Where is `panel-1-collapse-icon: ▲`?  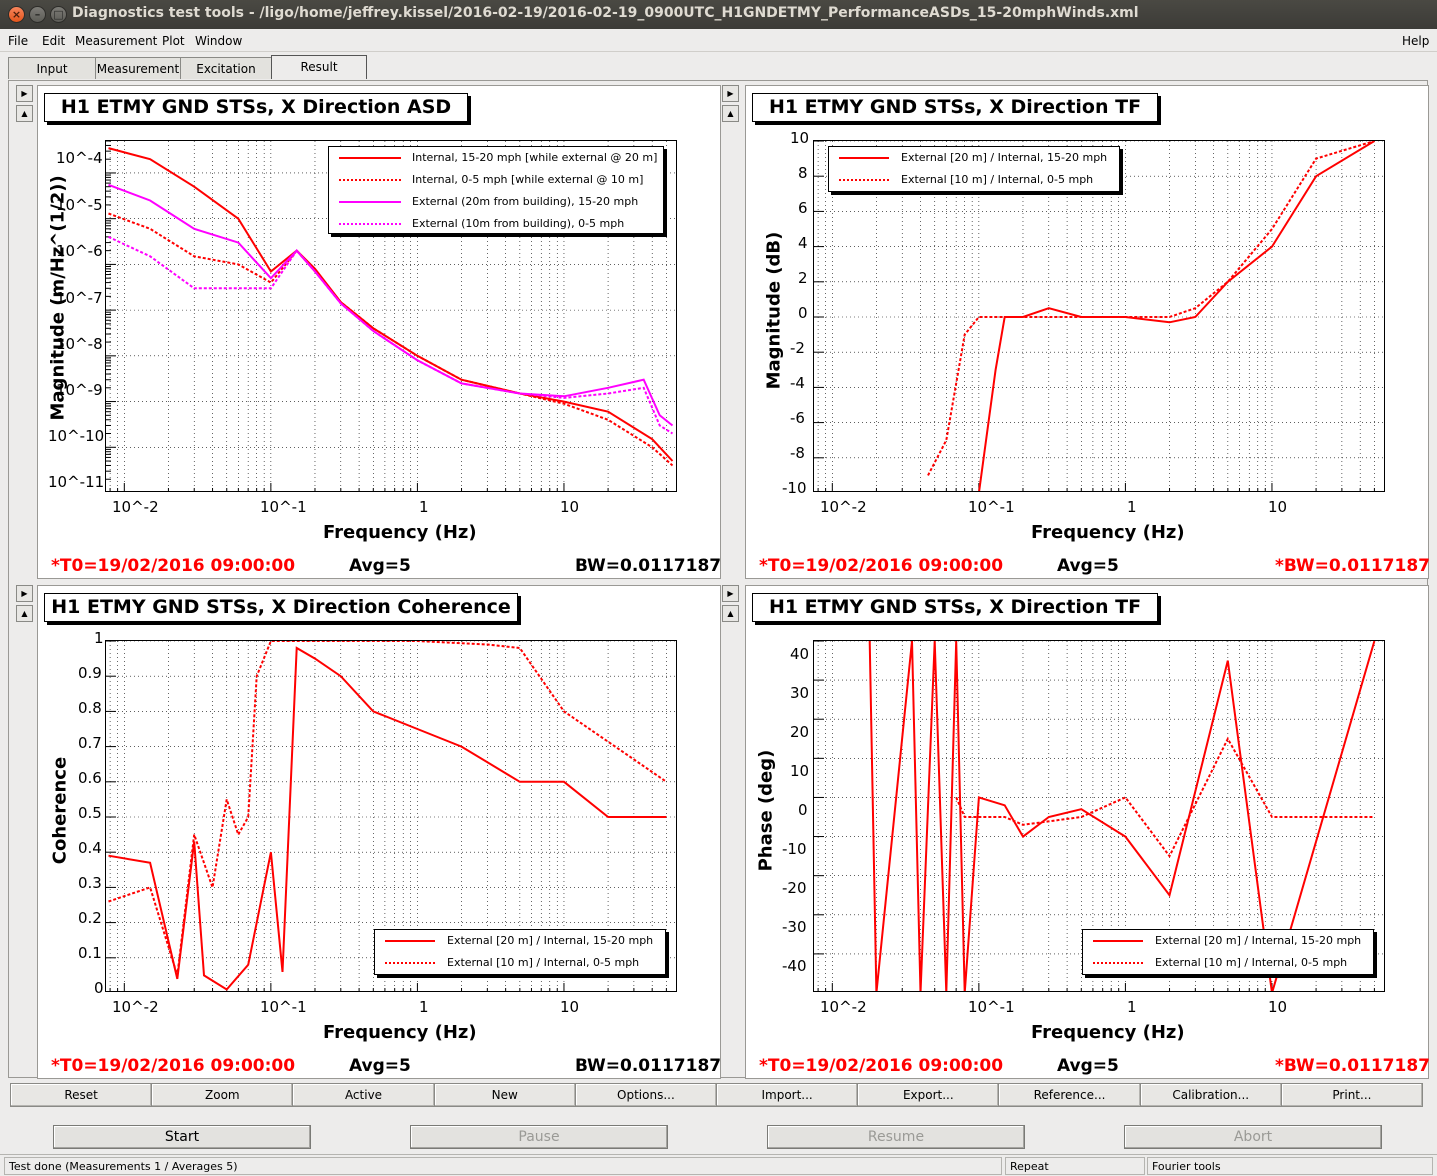 panel-1-collapse-icon: ▲ is located at coordinates (24, 113).